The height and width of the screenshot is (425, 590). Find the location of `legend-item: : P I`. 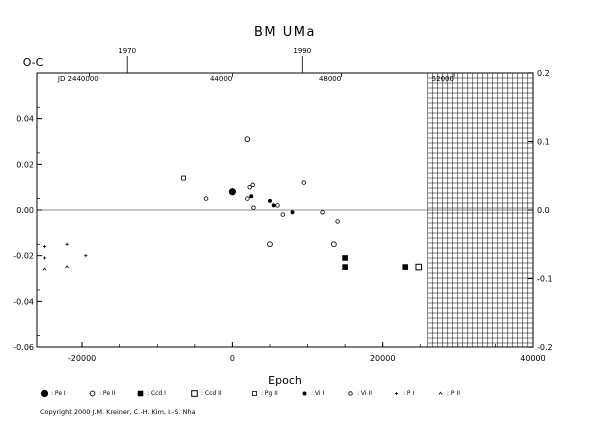

legend-item: : P I is located at coordinates (403, 393).